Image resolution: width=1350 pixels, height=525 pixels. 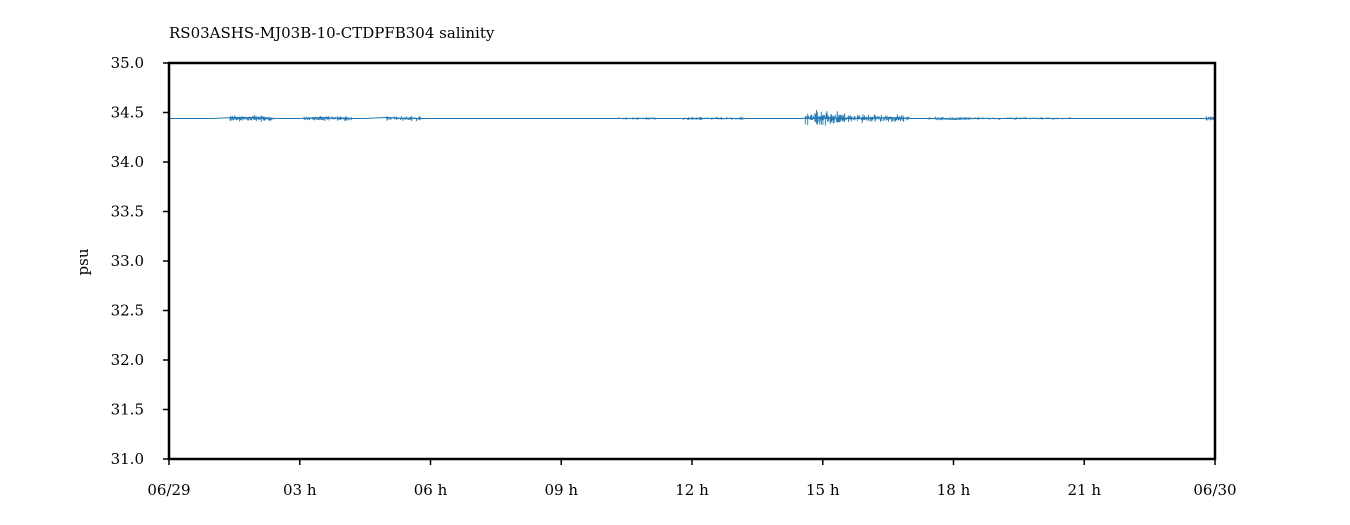 I want to click on y-tick-label: 34.0, so click(x=127, y=162).